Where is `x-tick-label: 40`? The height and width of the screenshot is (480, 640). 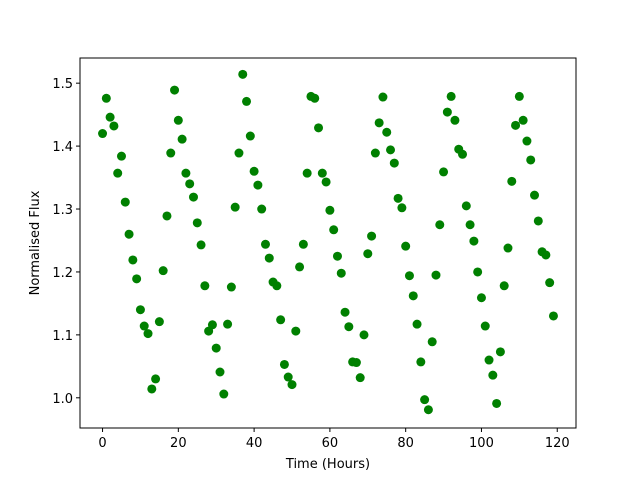 x-tick-label: 40 is located at coordinates (254, 443).